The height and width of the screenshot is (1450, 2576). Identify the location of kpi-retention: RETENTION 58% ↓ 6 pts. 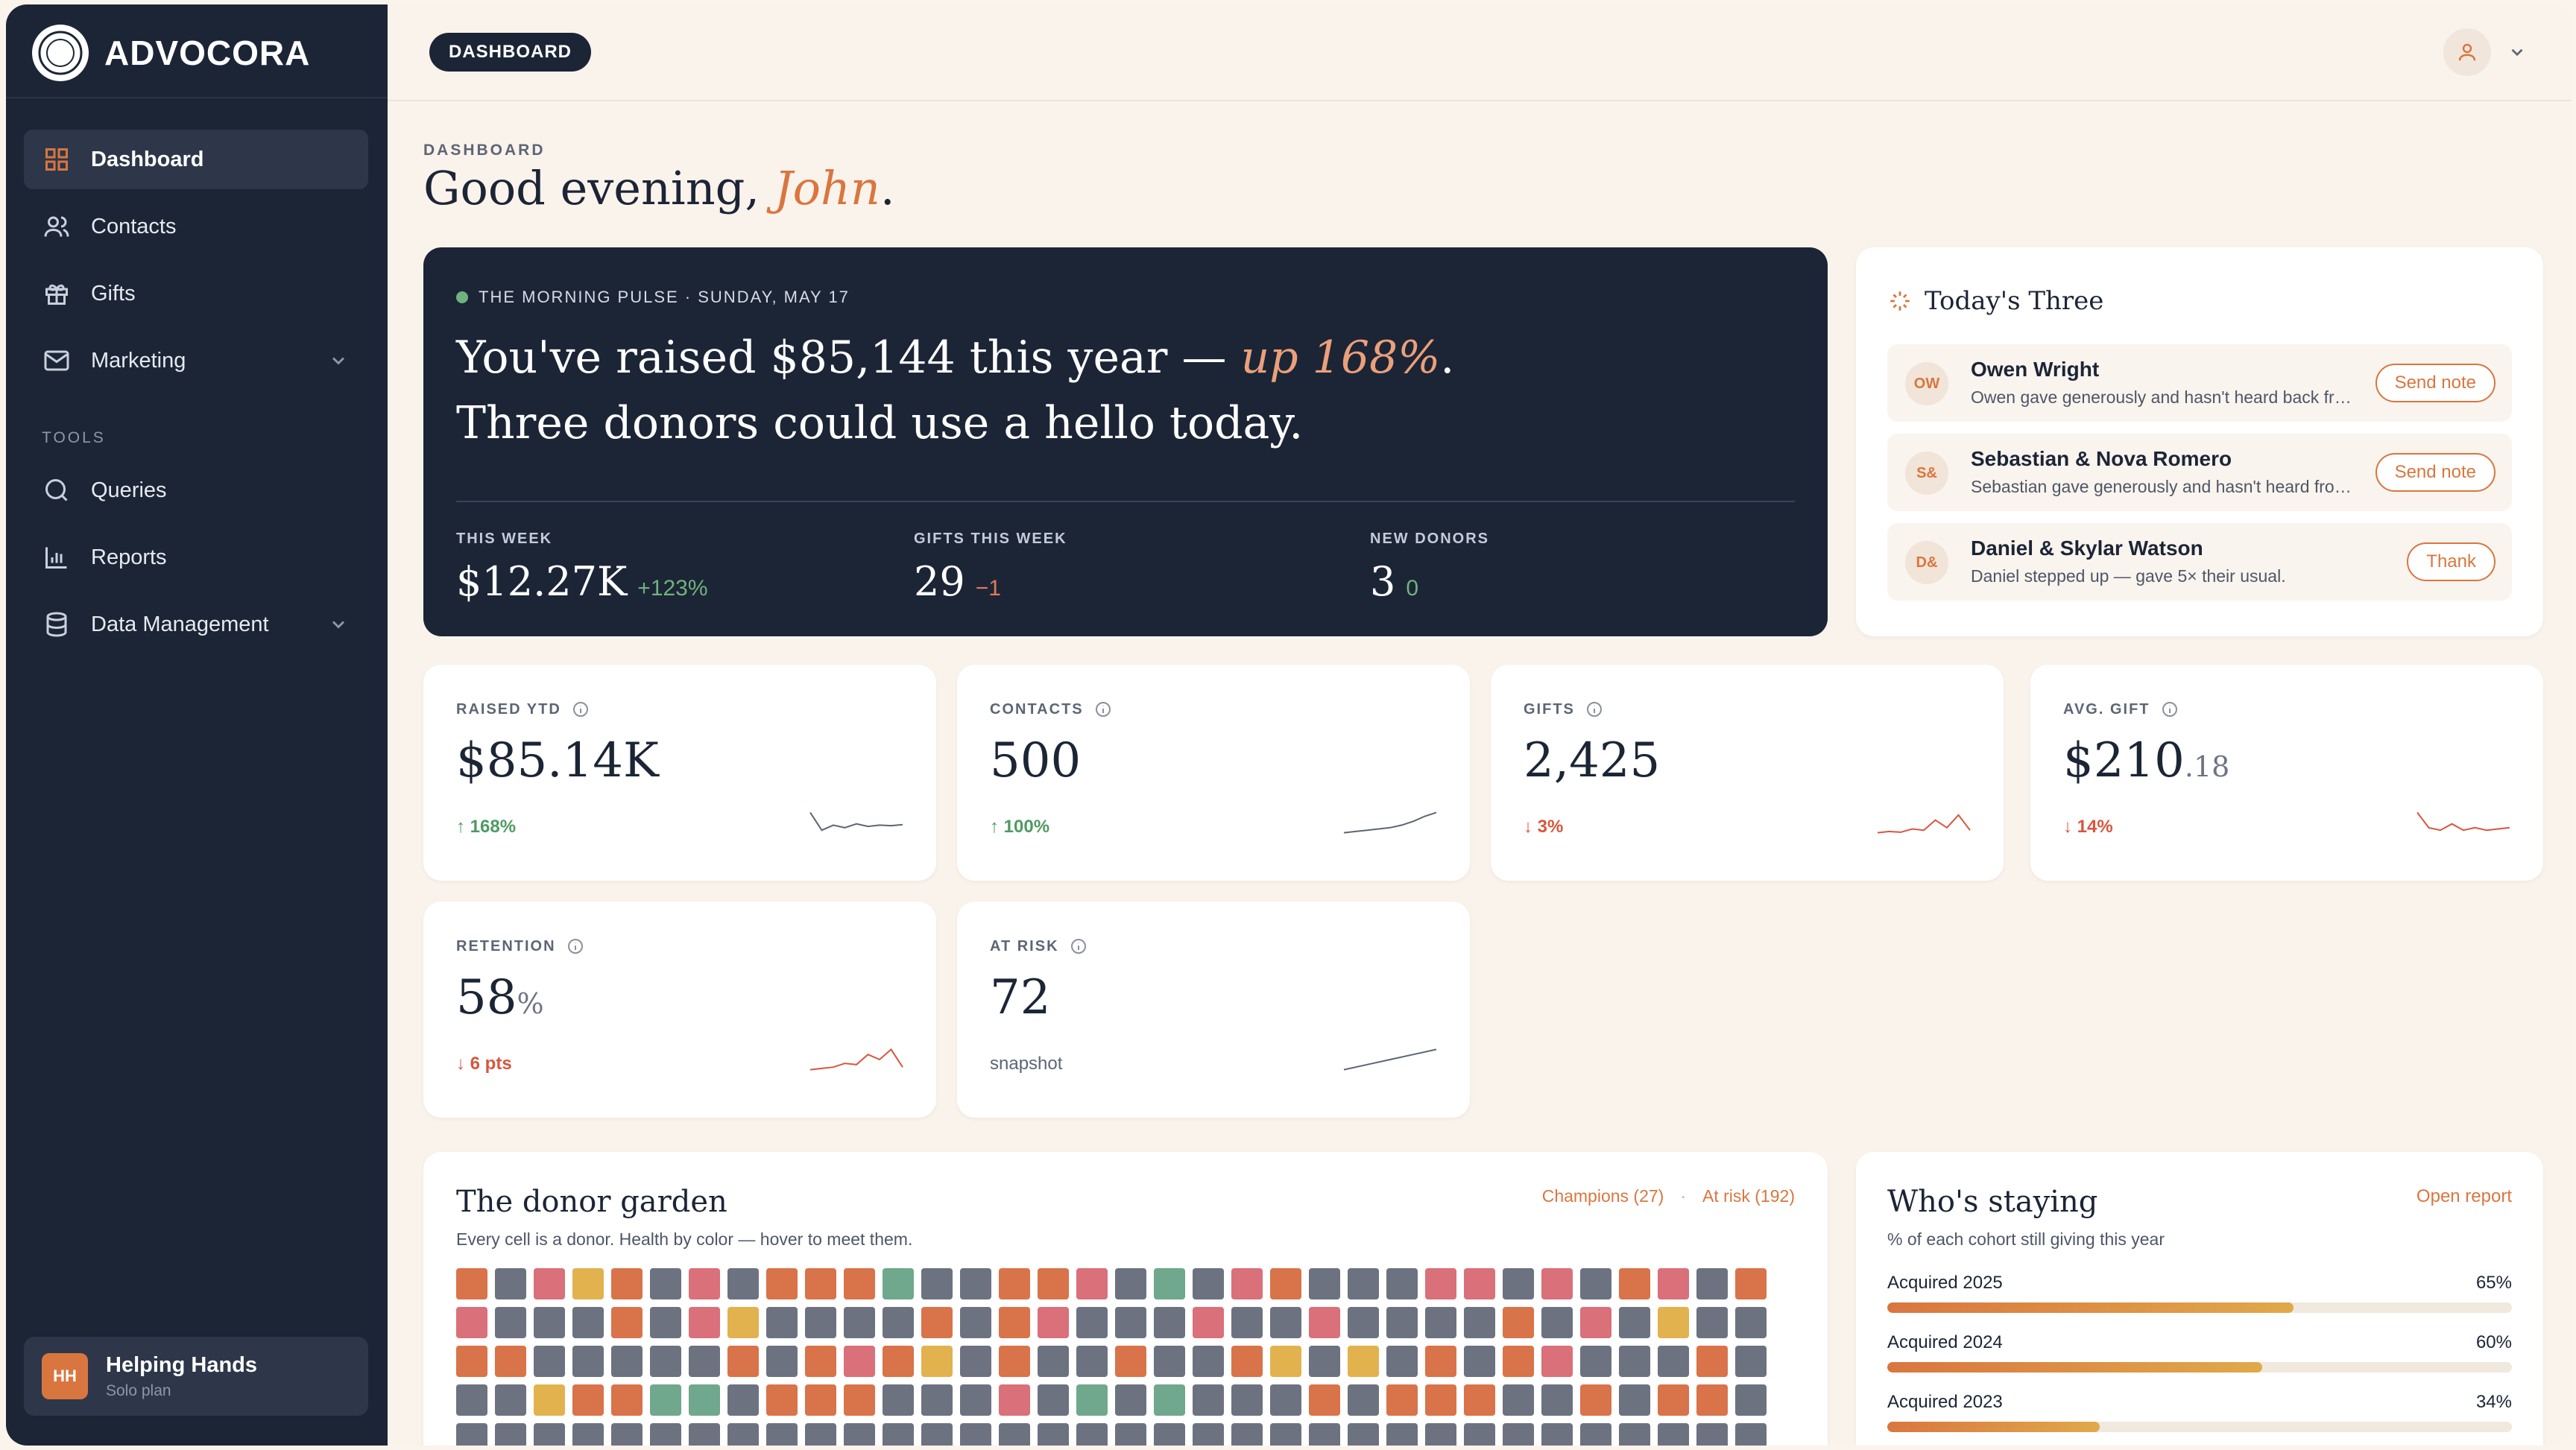
(679, 1010).